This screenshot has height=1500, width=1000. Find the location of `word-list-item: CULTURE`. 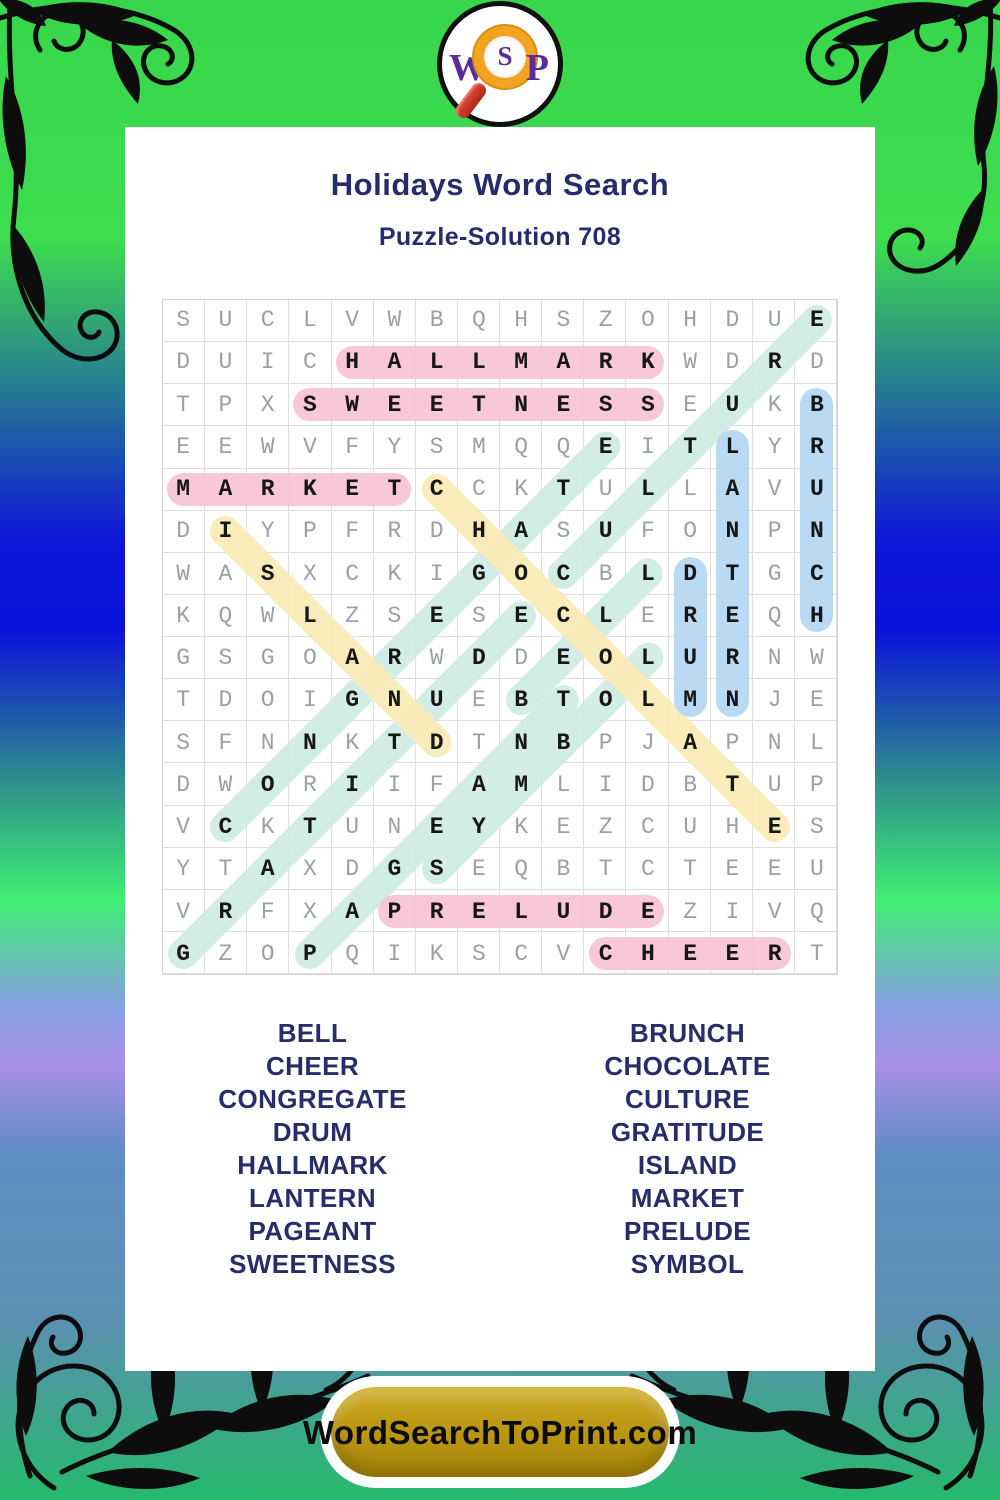

word-list-item: CULTURE is located at coordinates (687, 1099).